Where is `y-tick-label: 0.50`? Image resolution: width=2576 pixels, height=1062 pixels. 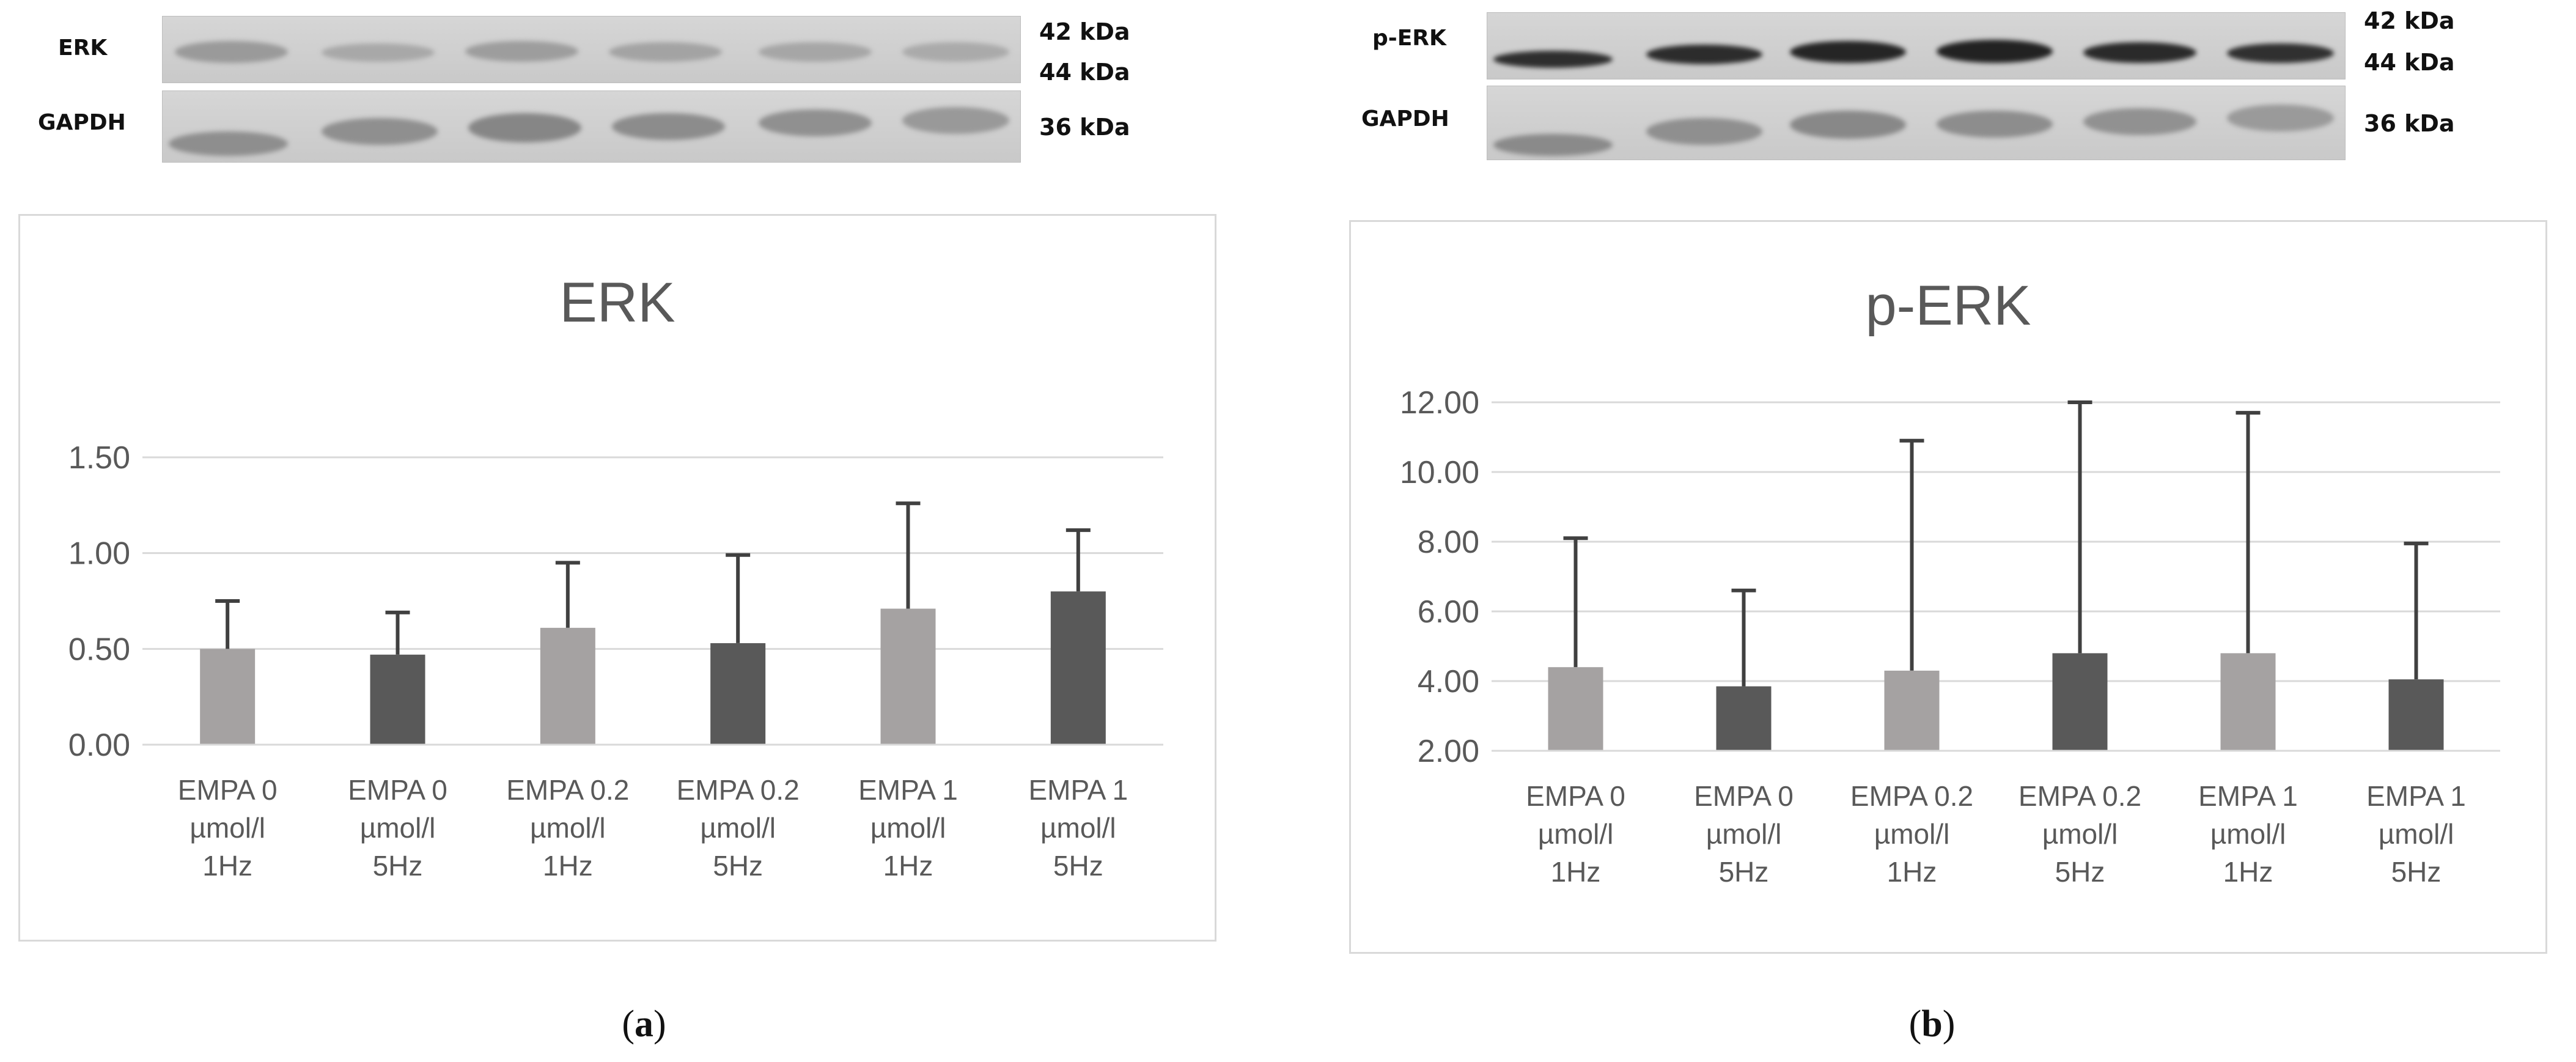
y-tick-label: 0.50 is located at coordinates (99, 649).